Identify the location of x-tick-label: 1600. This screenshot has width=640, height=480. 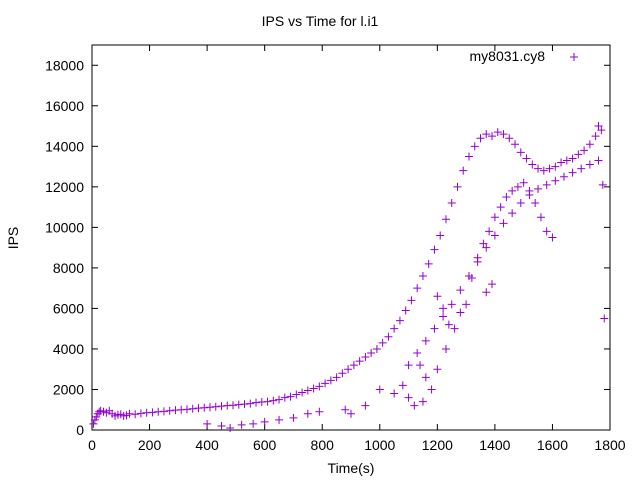
(552, 445).